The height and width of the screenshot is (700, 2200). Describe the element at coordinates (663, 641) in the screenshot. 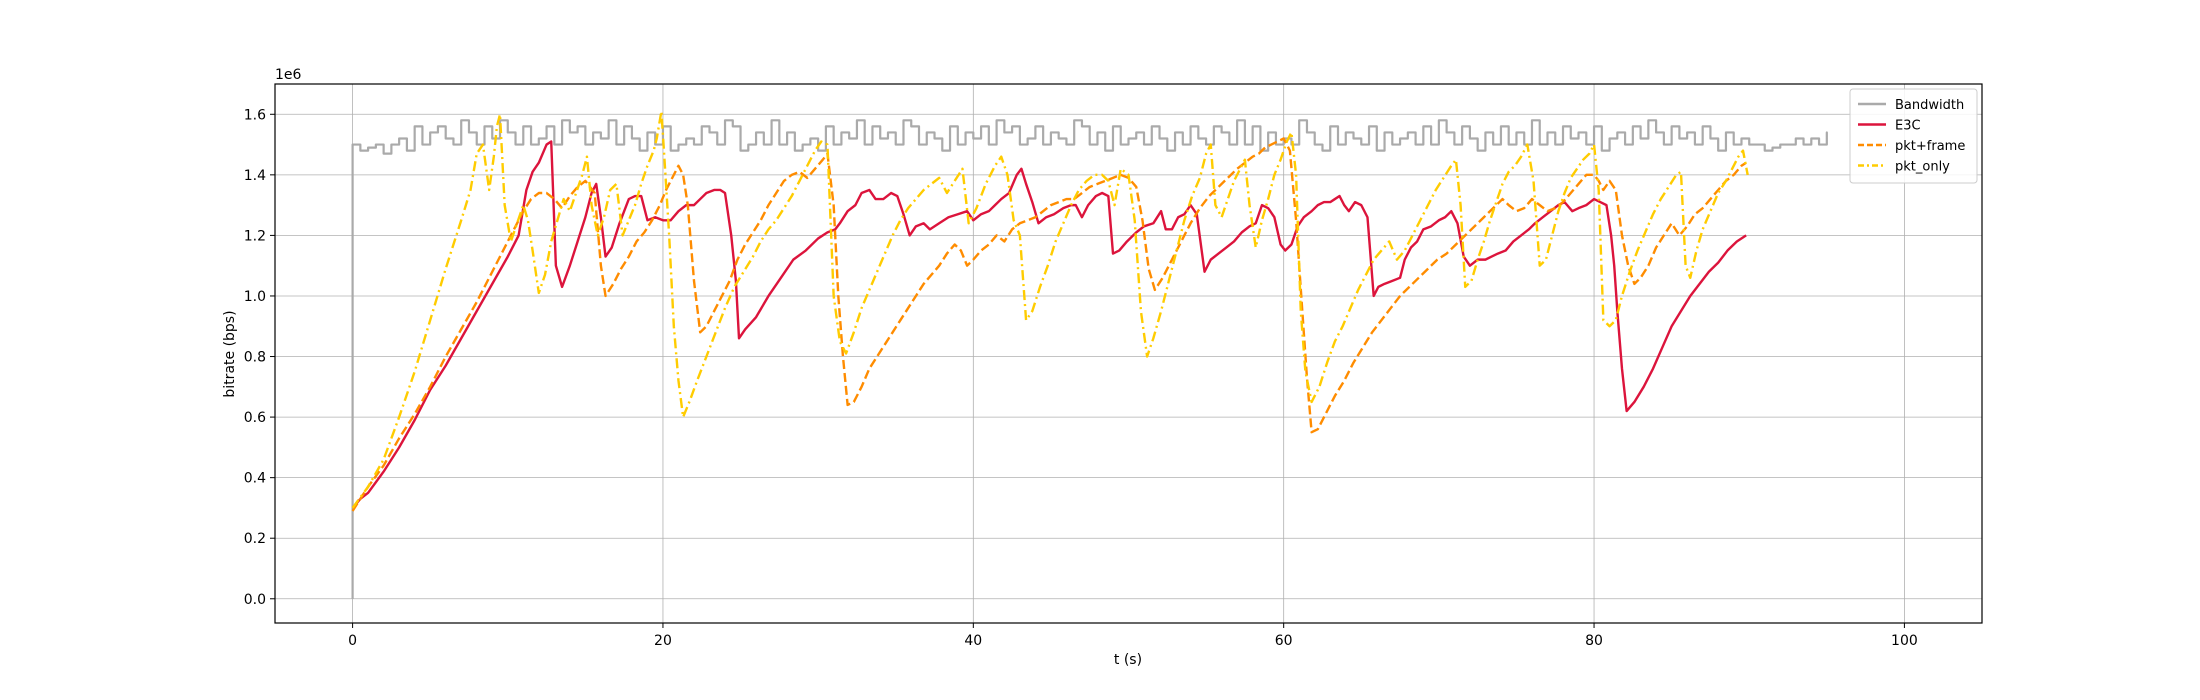

I see `x-tick-label: 20` at that location.